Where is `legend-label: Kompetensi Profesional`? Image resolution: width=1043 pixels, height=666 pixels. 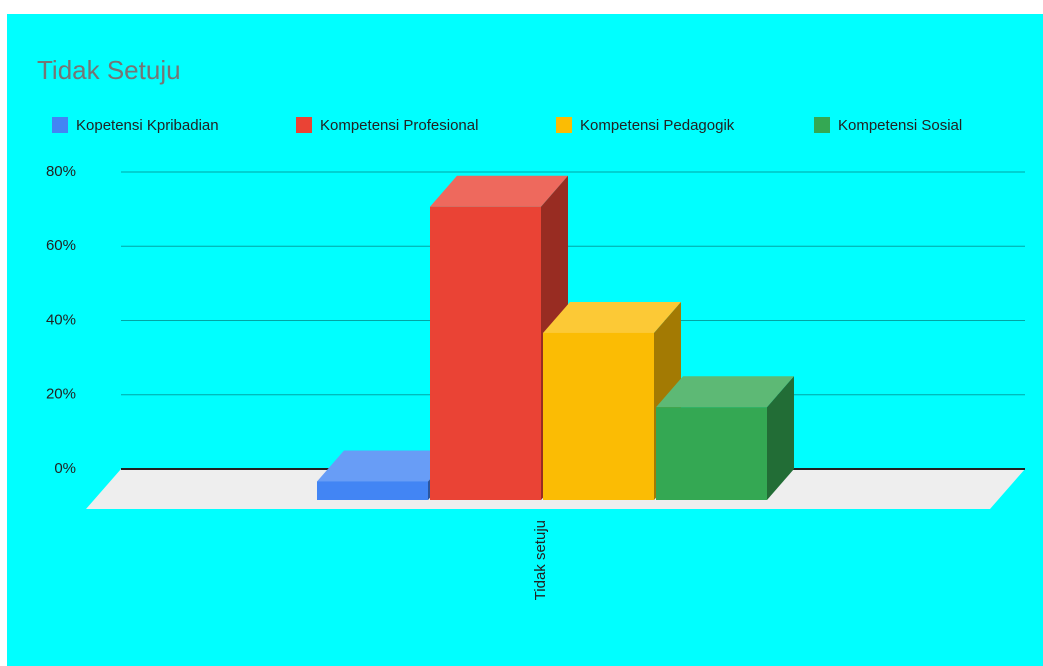
legend-label: Kompetensi Profesional is located at coordinates (399, 125).